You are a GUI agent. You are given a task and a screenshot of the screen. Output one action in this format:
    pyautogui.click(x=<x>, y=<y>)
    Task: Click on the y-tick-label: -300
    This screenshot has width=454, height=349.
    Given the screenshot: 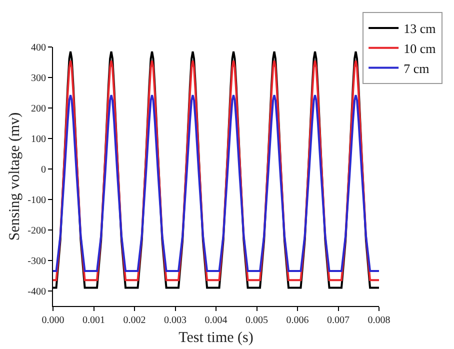 What is the action you would take?
    pyautogui.click(x=37, y=261)
    